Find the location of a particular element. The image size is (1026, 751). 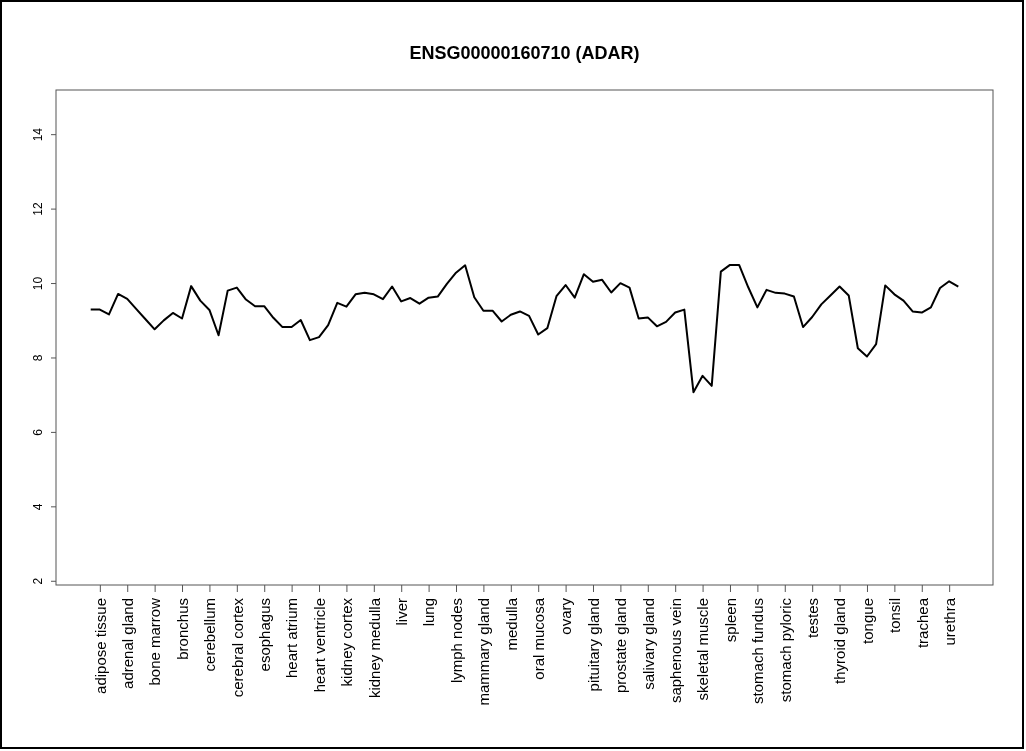

y-tick-label: 8 is located at coordinates (38, 358).